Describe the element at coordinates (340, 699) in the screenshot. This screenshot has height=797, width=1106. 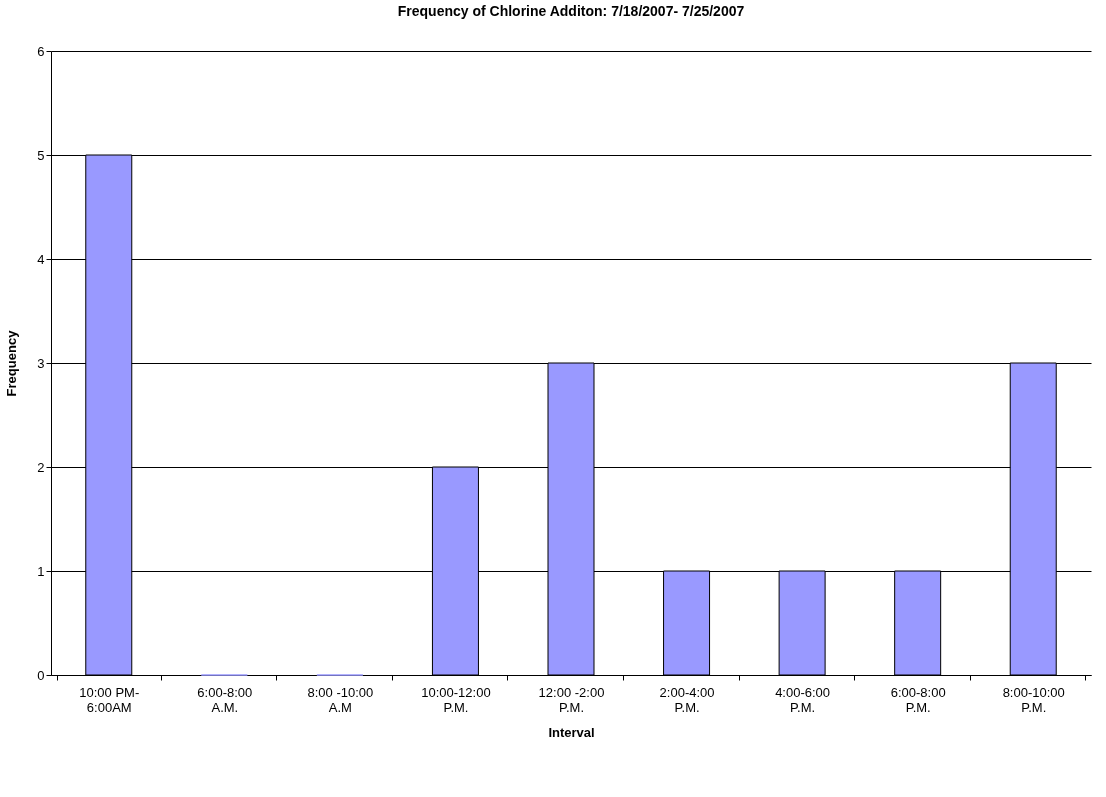
I see `x-tick-label: 8:00 -10:00 A.M` at that location.